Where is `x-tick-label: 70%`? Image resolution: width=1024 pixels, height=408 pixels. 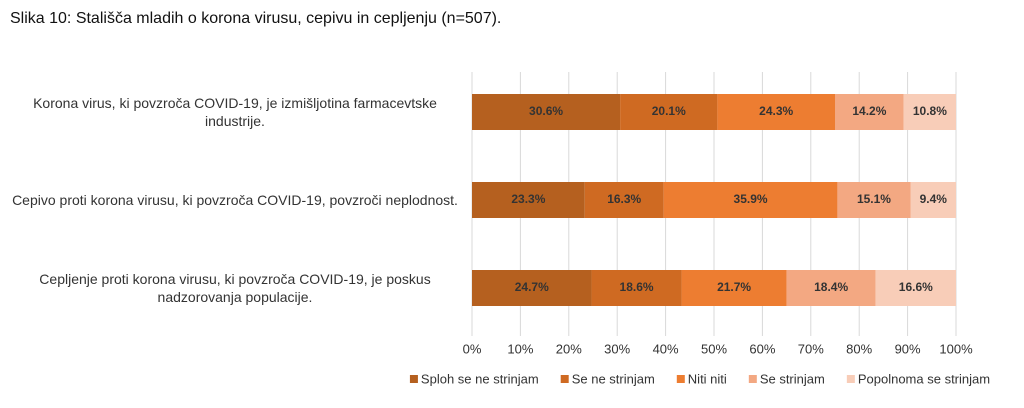
x-tick-label: 70% is located at coordinates (811, 348).